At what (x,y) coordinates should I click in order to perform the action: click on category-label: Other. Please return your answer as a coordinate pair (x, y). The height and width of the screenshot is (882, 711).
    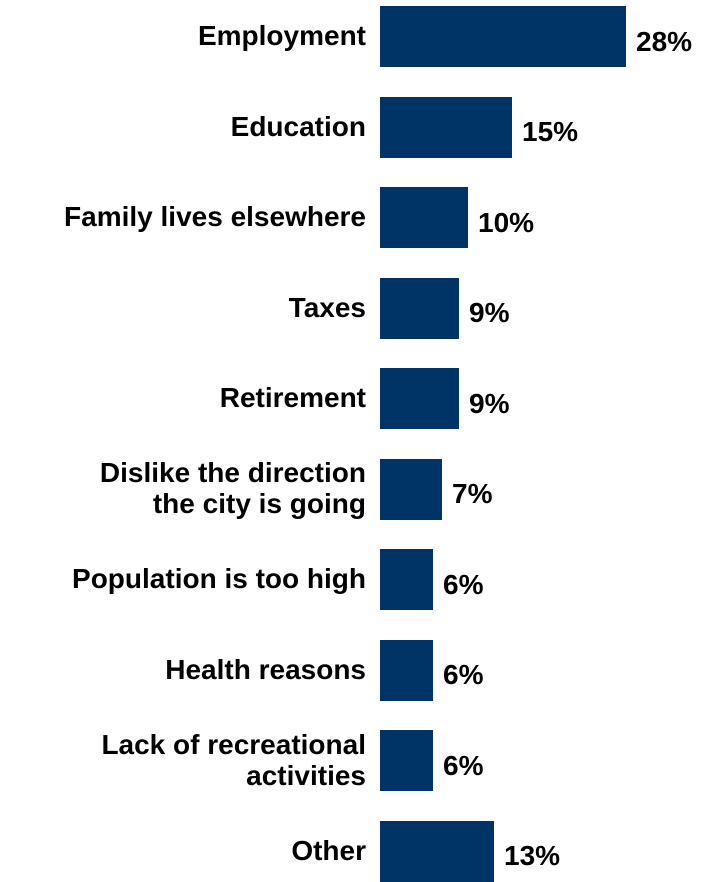
    Looking at the image, I should click on (328, 850).